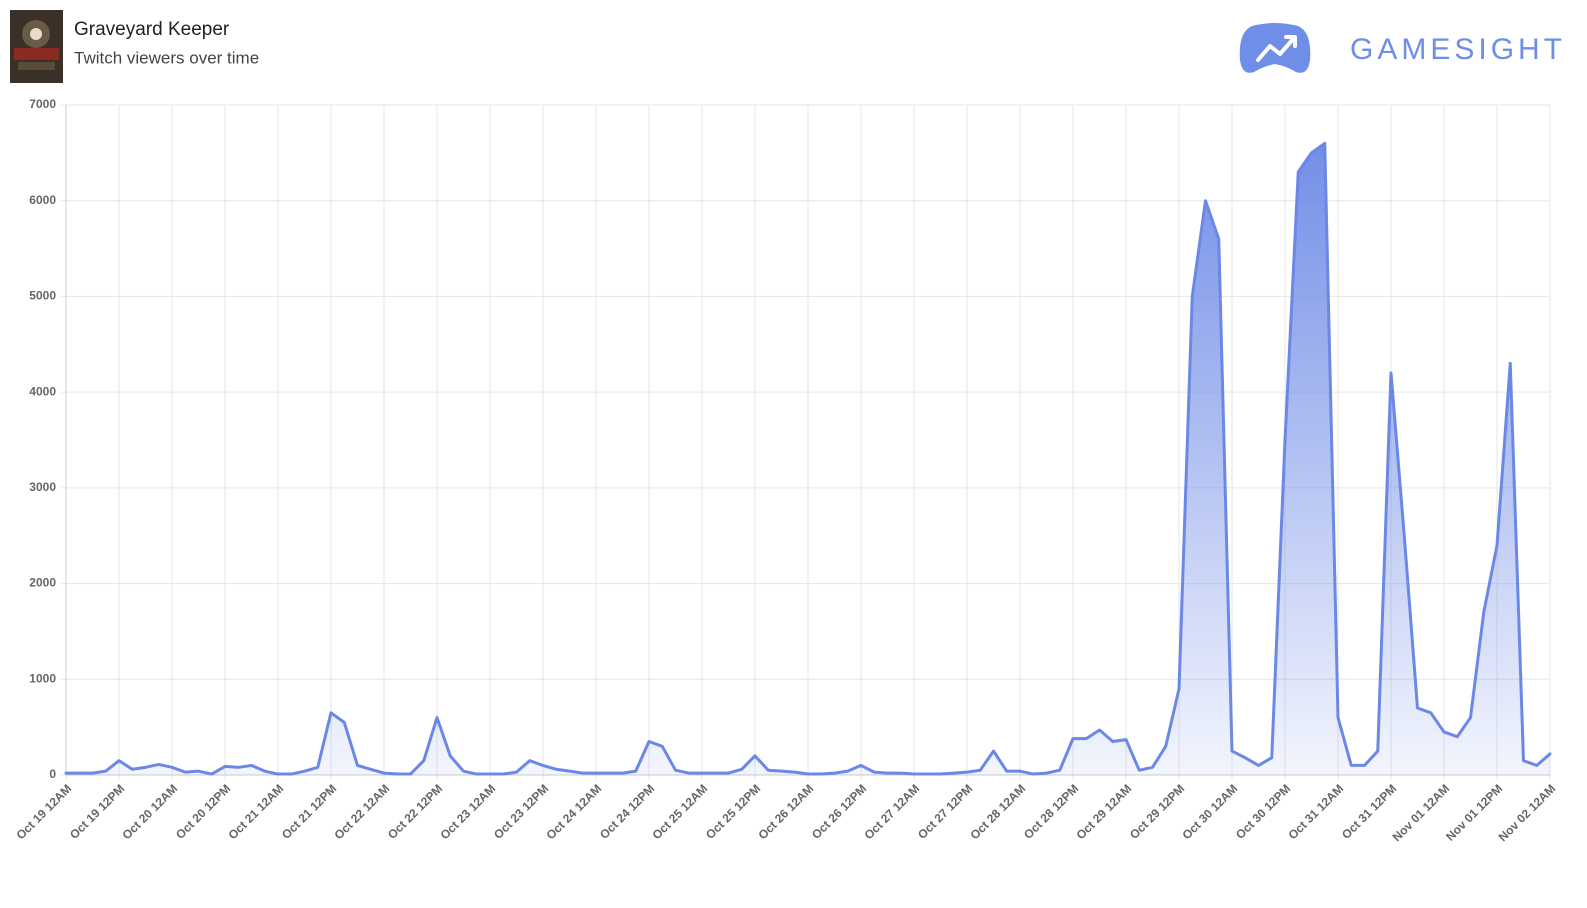 The height and width of the screenshot is (908, 1587). What do you see at coordinates (42, 200) in the screenshot?
I see `y-tick-label: 6000` at bounding box center [42, 200].